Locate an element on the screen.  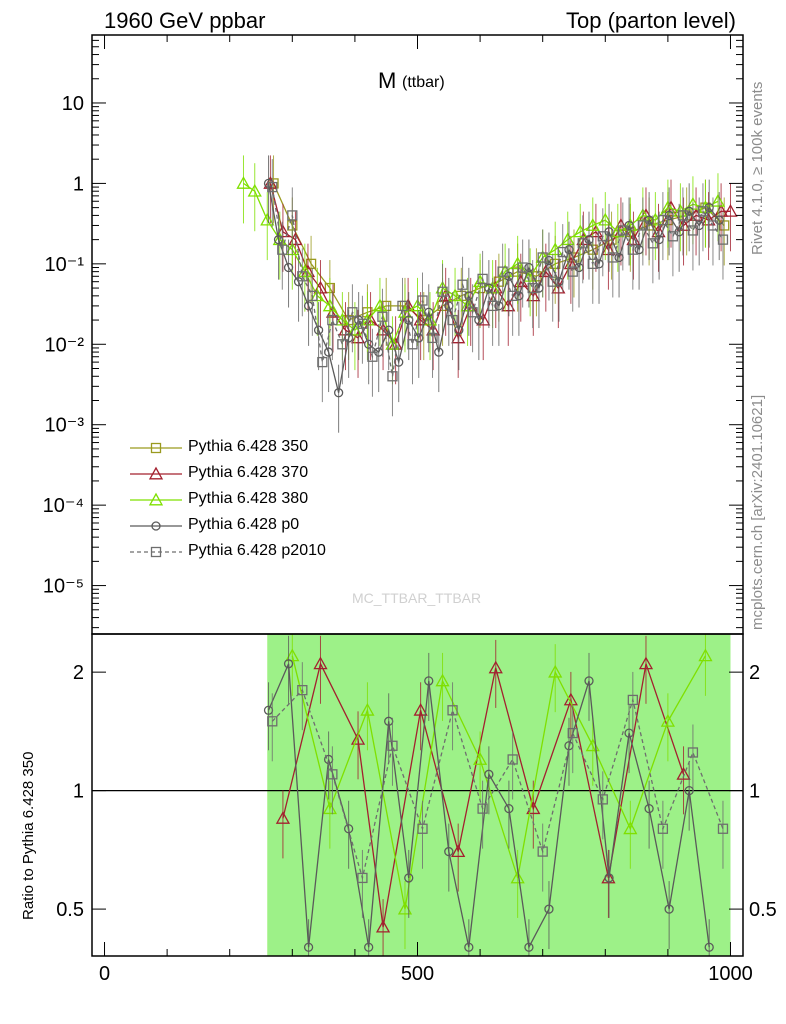
legend-item-370: Pythia 6.428 370 is located at coordinates (268, 474).